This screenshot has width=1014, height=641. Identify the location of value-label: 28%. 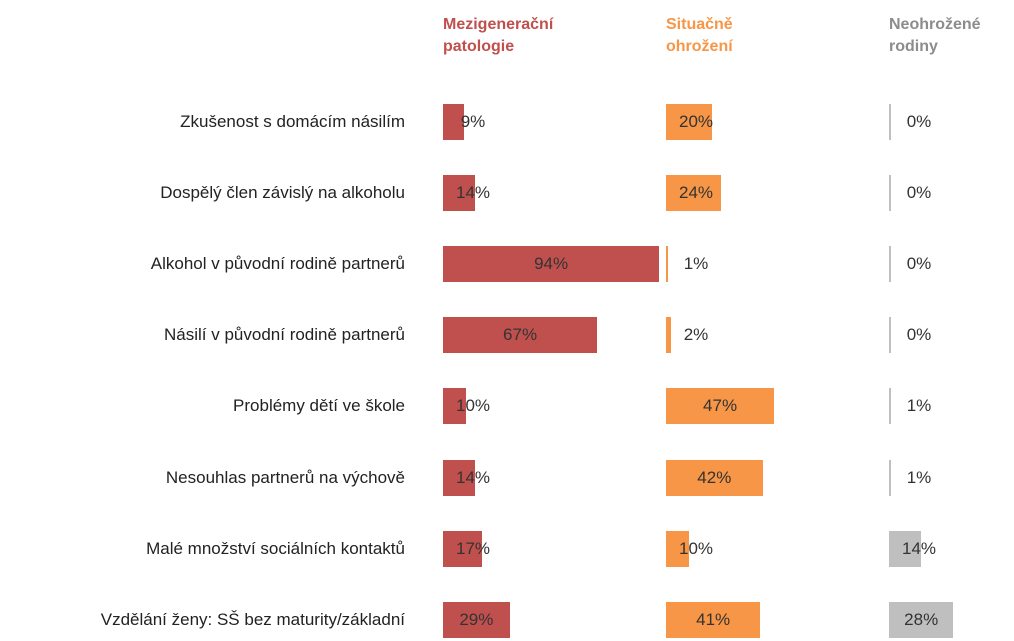
(921, 619).